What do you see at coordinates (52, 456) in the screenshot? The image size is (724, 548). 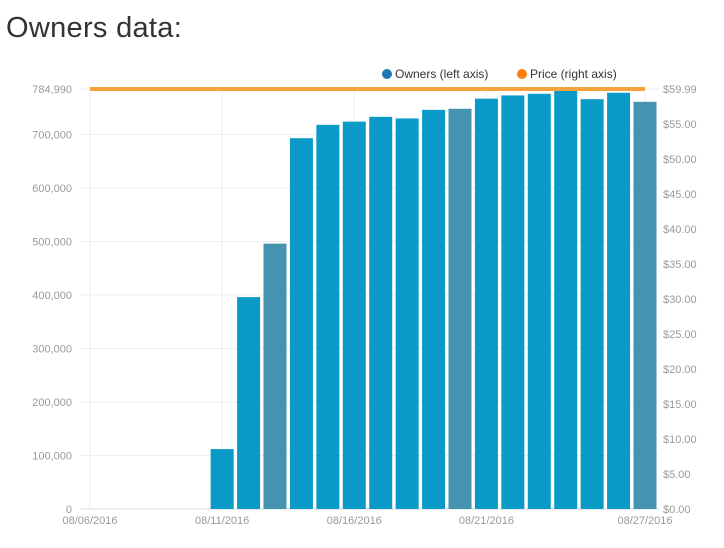 I see `left-tick-label: 100,000` at bounding box center [52, 456].